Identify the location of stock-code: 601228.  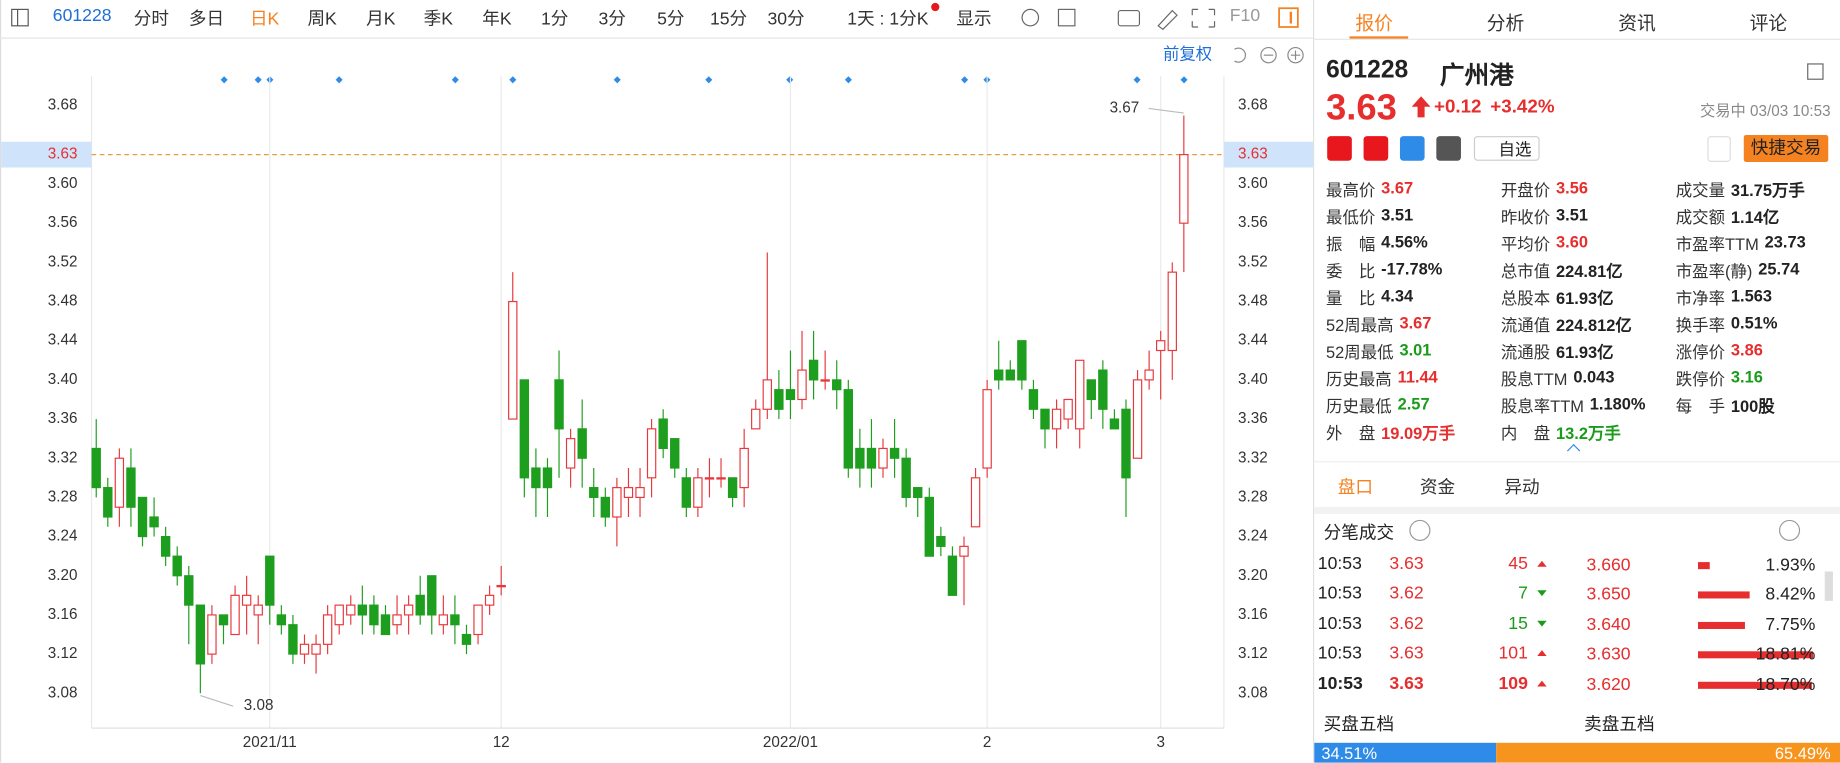
(82, 15).